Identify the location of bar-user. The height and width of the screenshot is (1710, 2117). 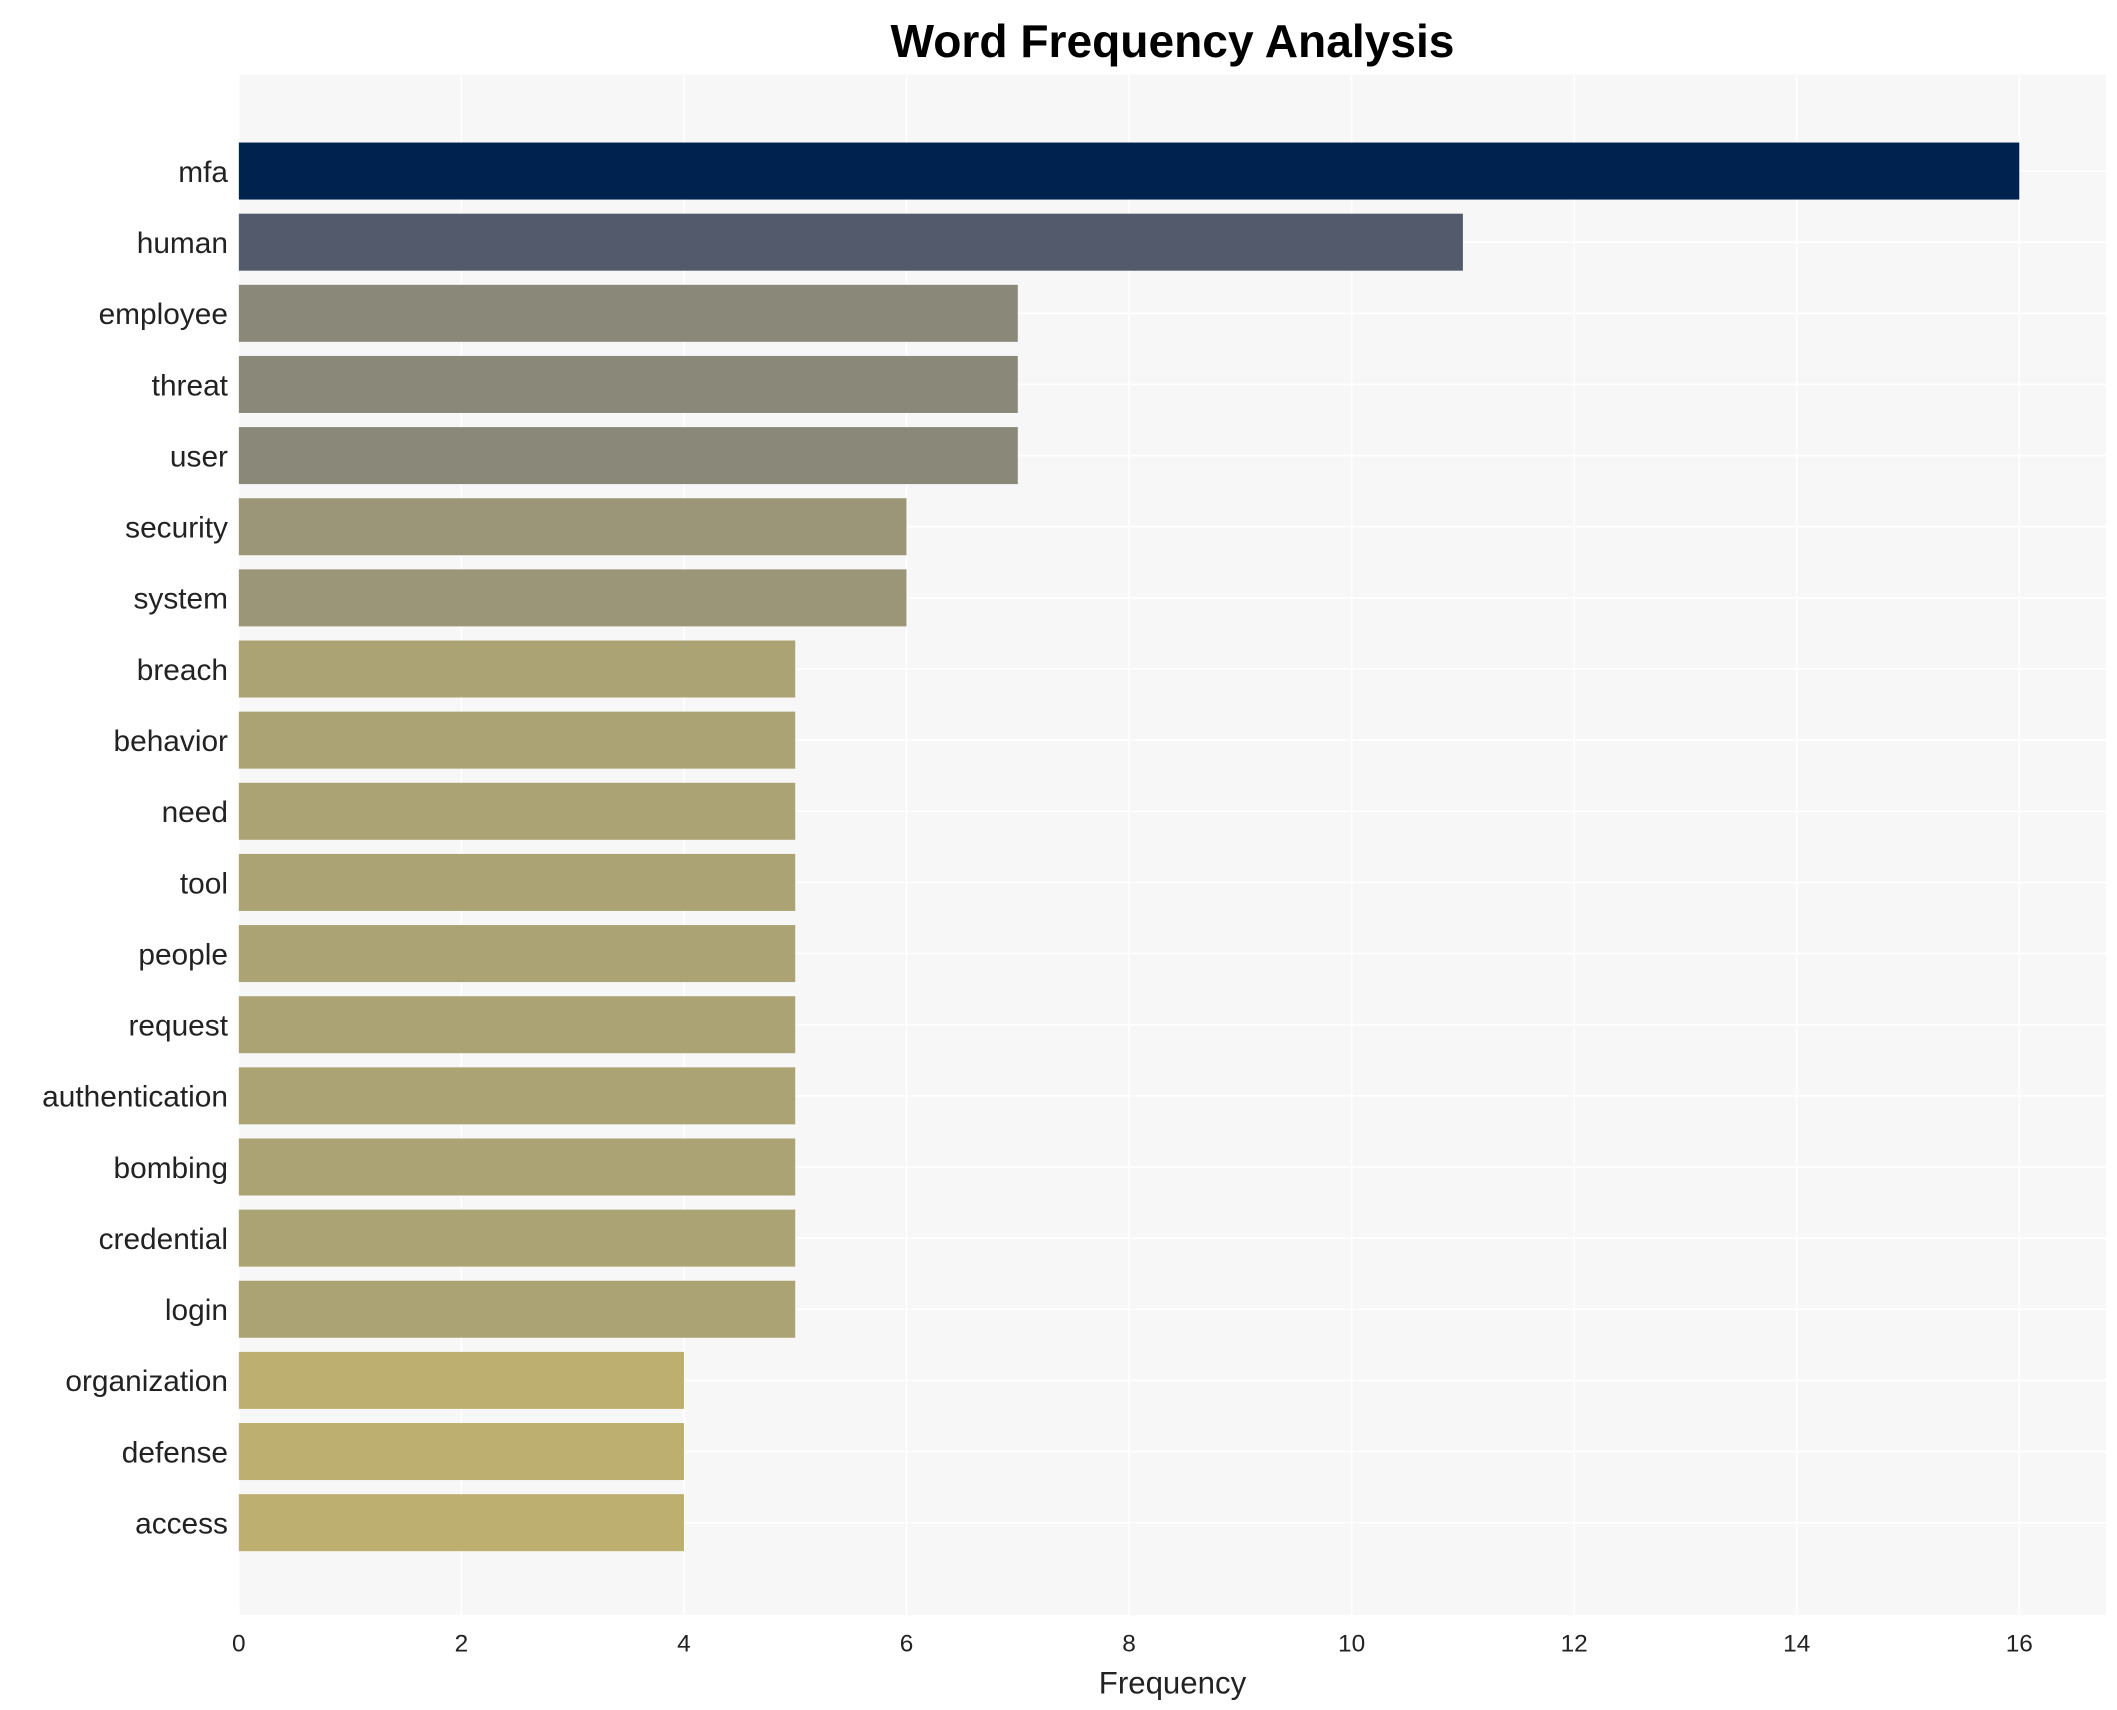
(628, 456).